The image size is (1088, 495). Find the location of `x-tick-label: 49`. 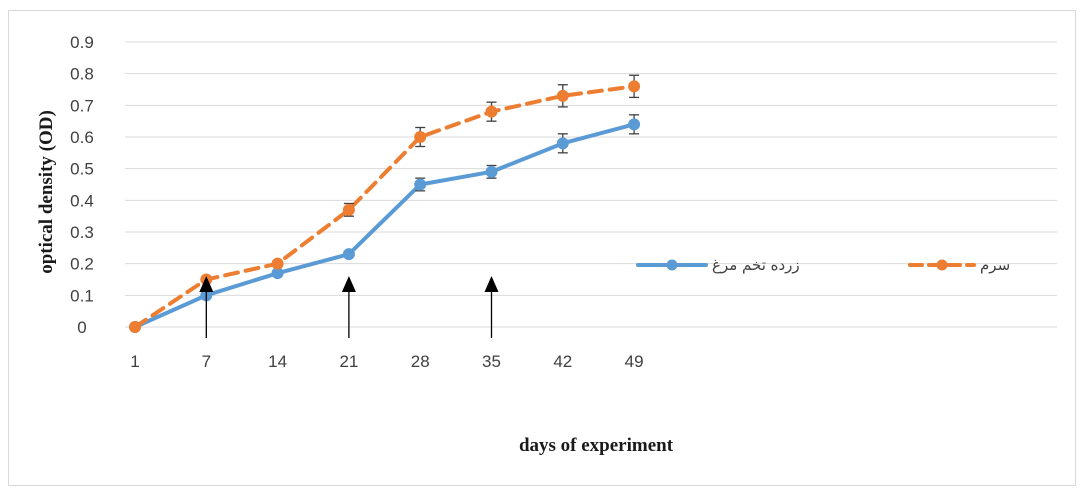

x-tick-label: 49 is located at coordinates (634, 361).